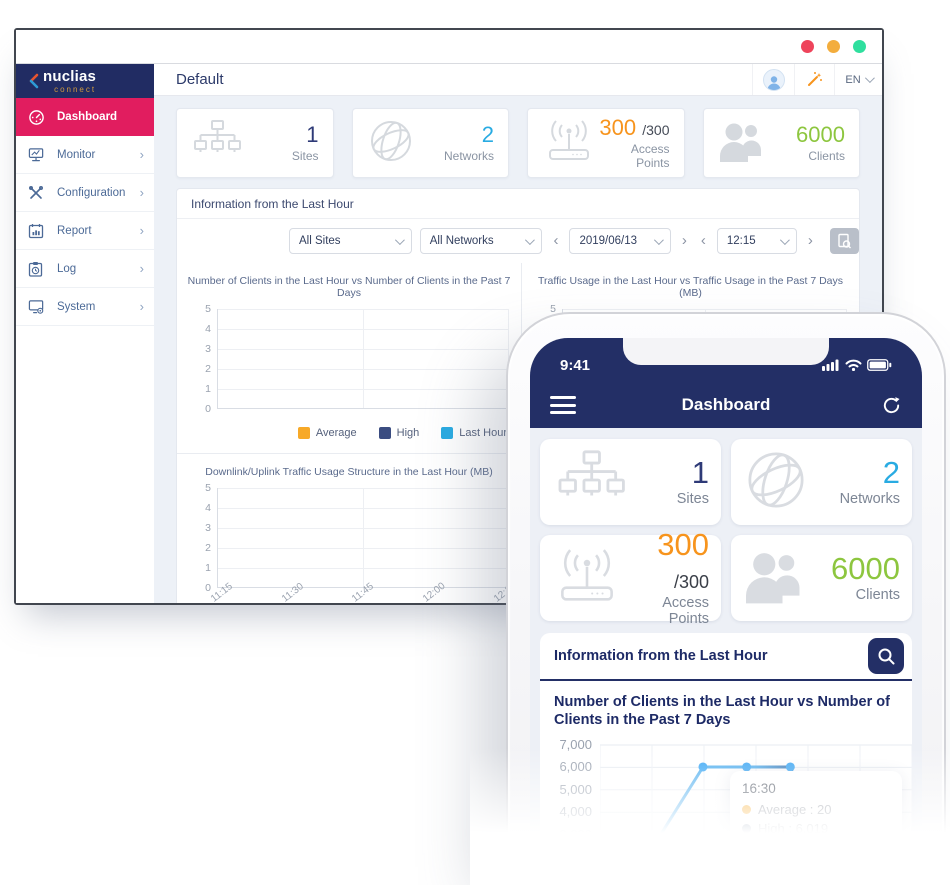 This screenshot has width=950, height=885. Describe the element at coordinates (869, 498) in the screenshot. I see `stat-label: Networks` at that location.